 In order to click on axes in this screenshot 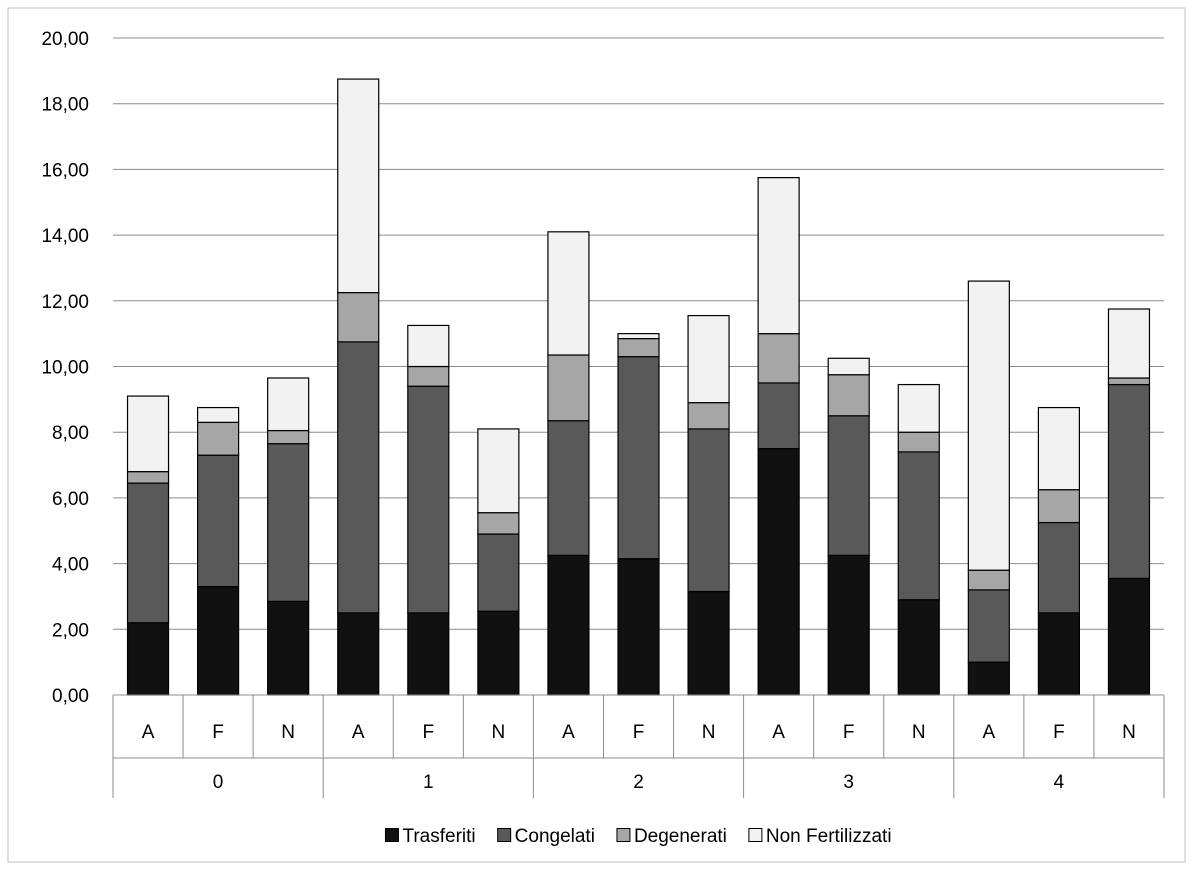, I will do `click(638, 746)`.